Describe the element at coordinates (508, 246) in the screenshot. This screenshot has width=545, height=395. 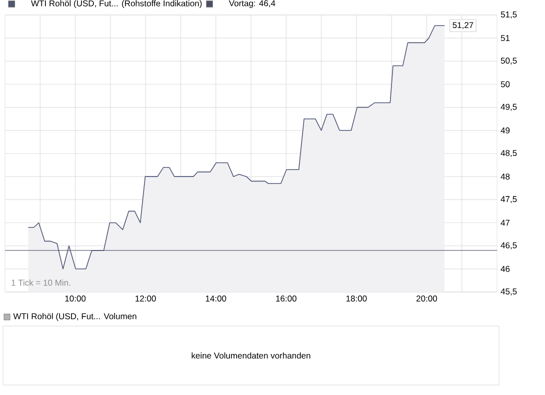
I see `y-tick-label: 46,5` at that location.